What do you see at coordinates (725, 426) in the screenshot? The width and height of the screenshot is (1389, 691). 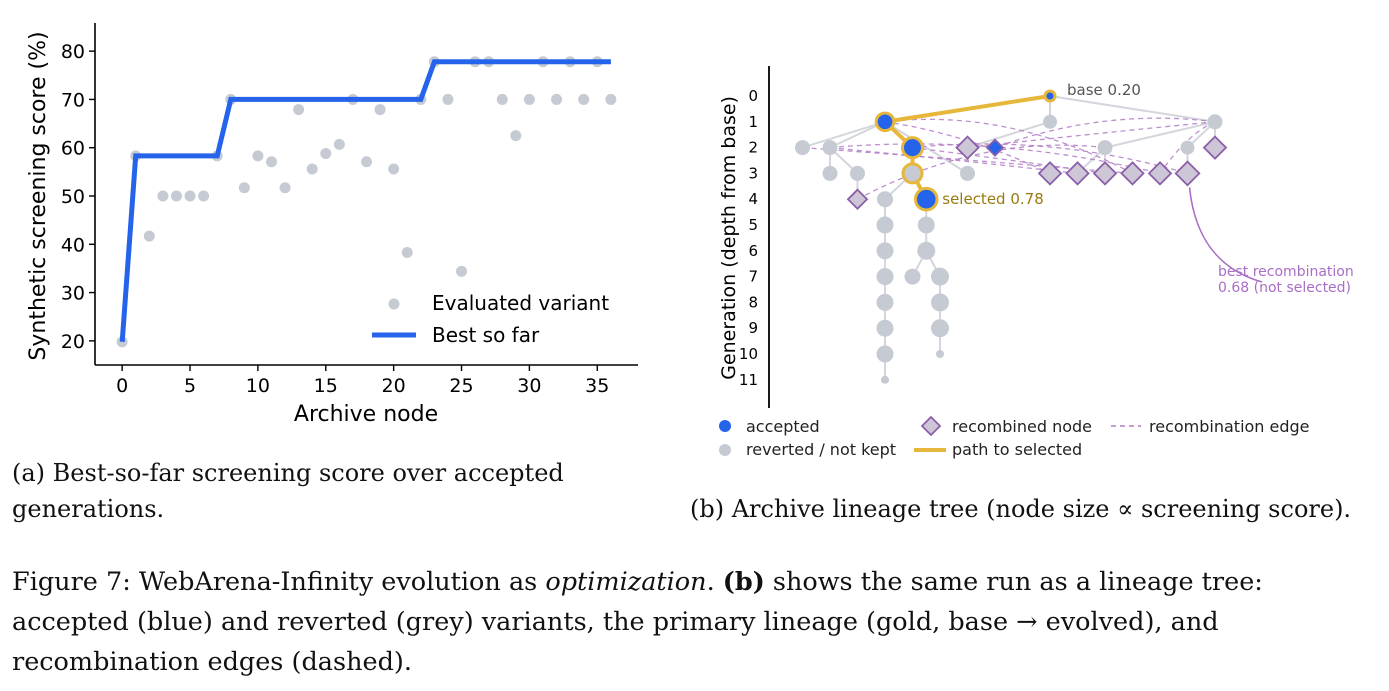 I see `legend-accepted-marker` at bounding box center [725, 426].